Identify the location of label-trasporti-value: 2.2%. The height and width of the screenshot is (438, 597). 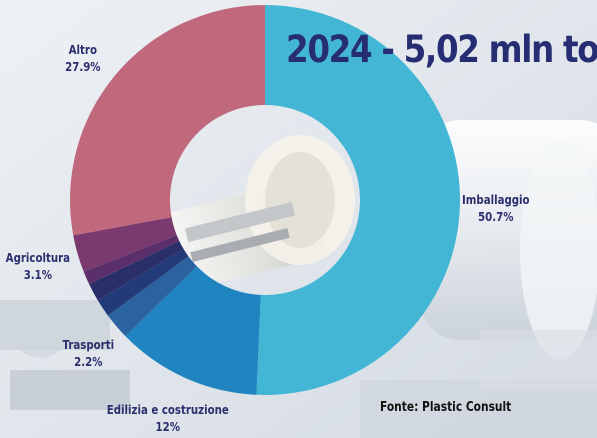
(88, 362).